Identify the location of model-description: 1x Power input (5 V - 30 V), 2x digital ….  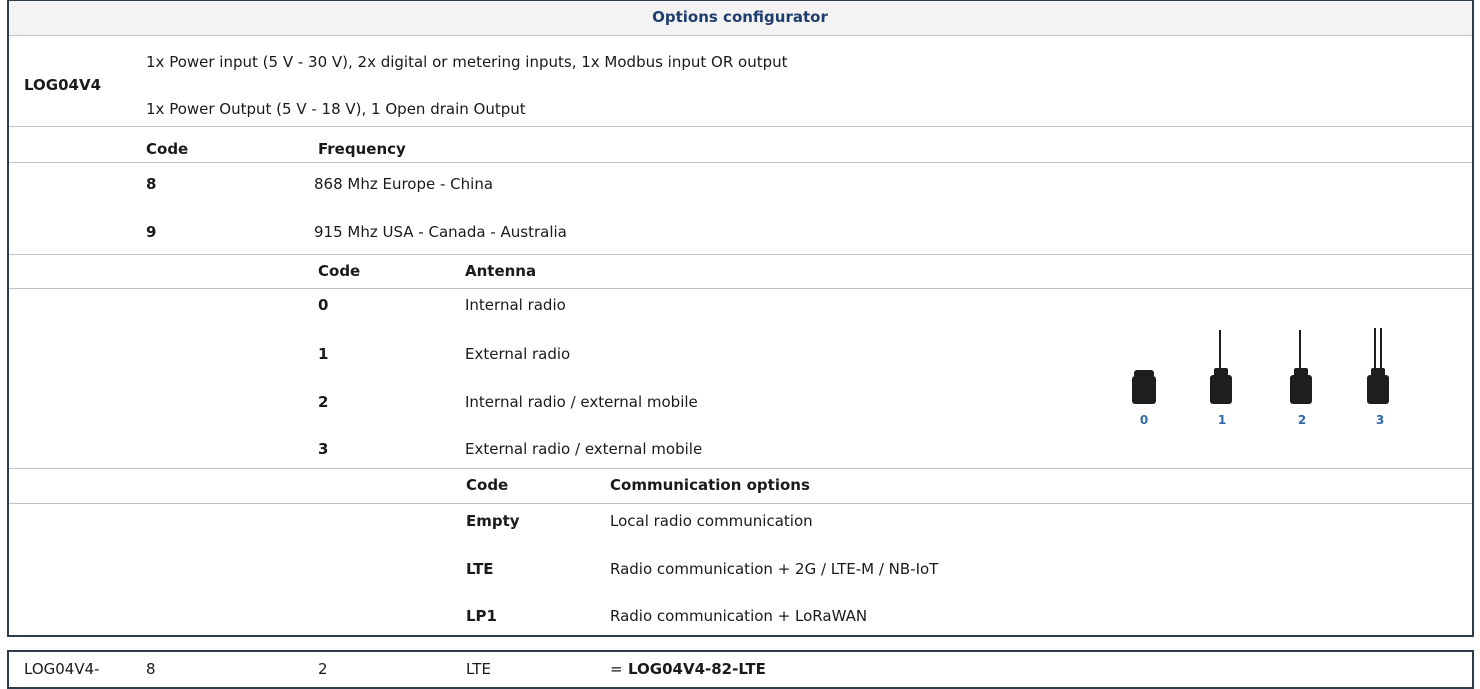
(467, 62).